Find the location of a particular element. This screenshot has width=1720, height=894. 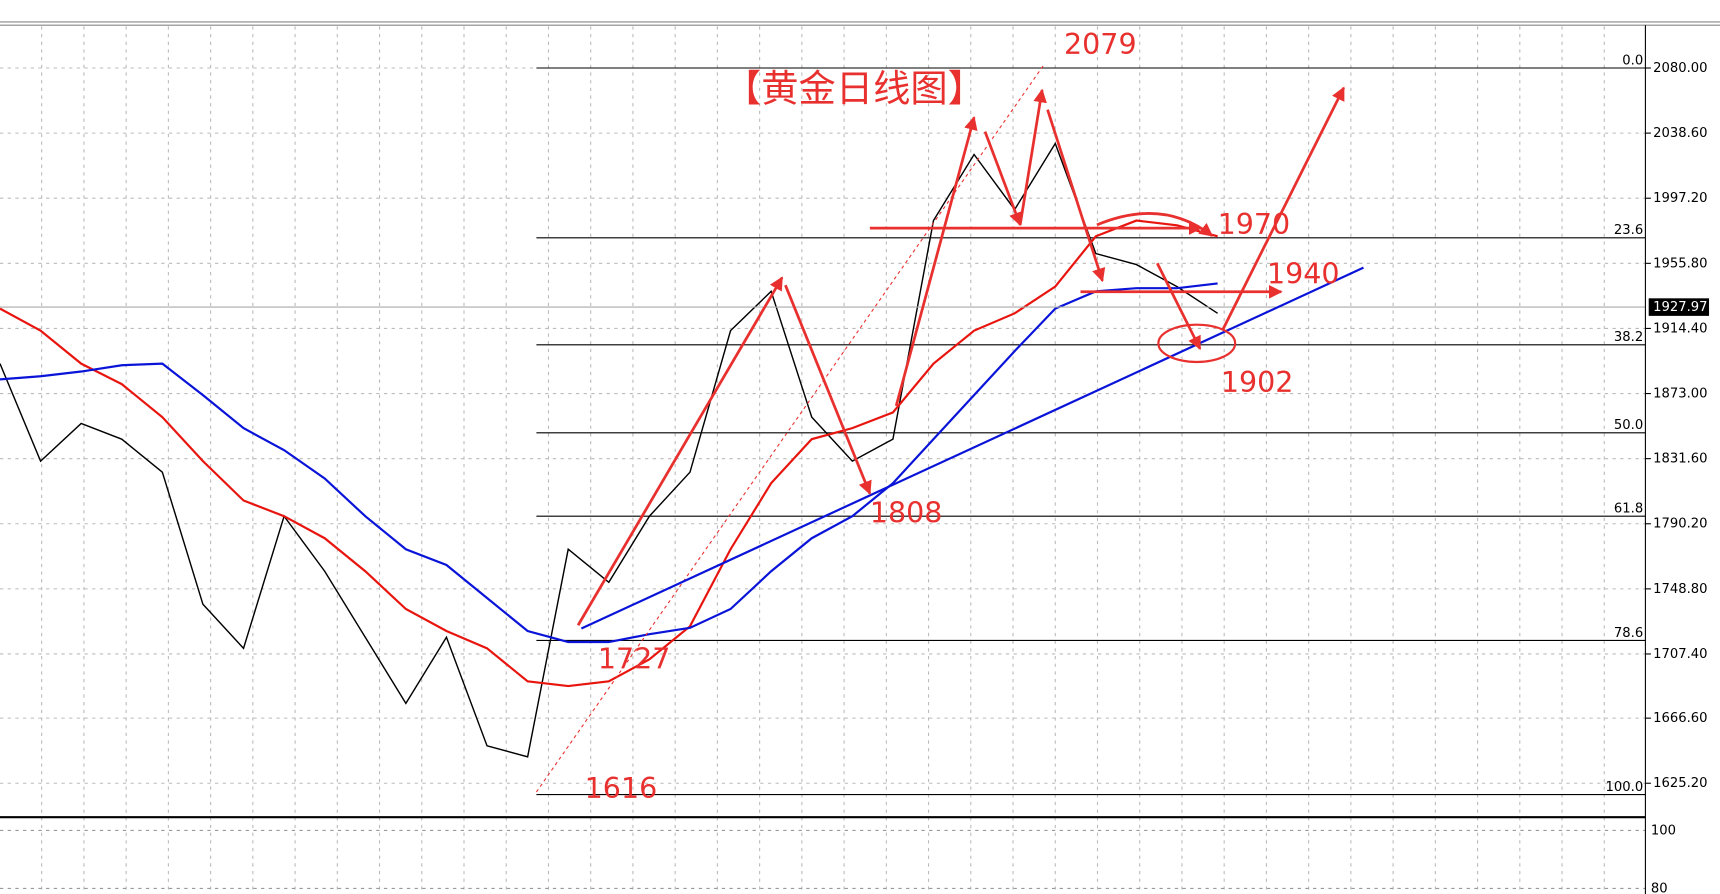

y-tick-label: 1831.60 is located at coordinates (1680, 459).